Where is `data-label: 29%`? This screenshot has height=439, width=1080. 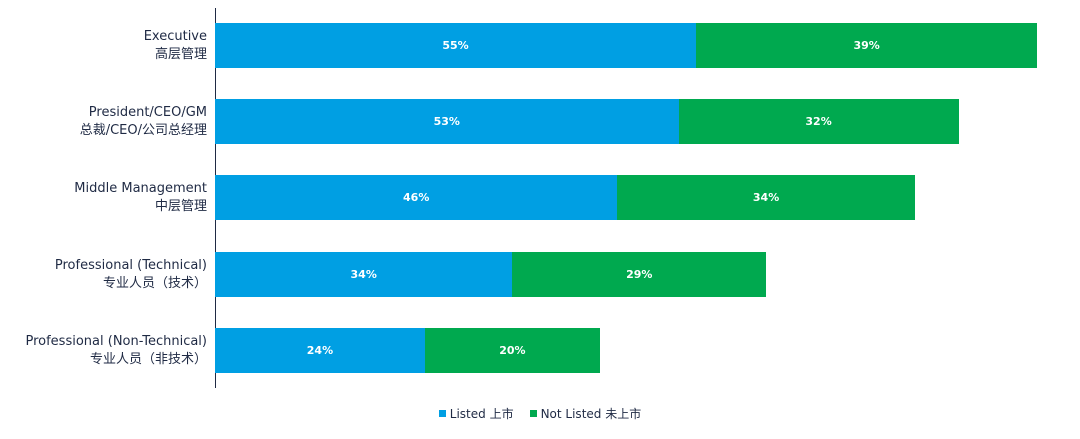 data-label: 29% is located at coordinates (639, 274).